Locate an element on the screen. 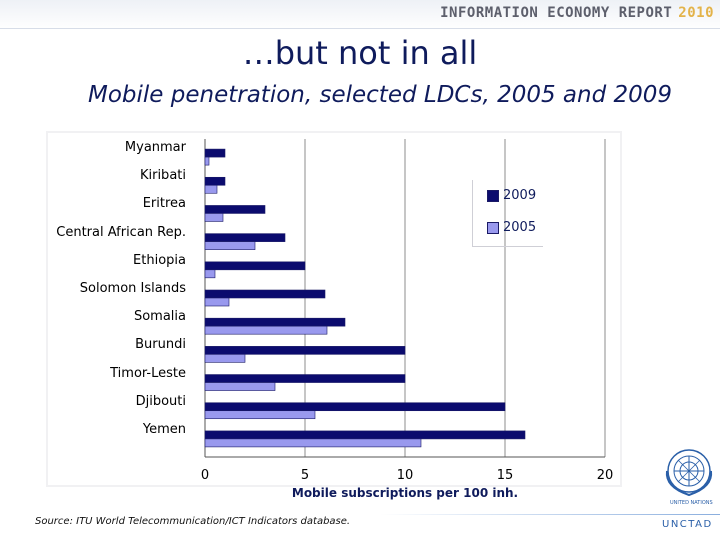 The height and width of the screenshot is (540, 720). report-name: INFORMATION ECONOMY REPORT is located at coordinates (556, 13).